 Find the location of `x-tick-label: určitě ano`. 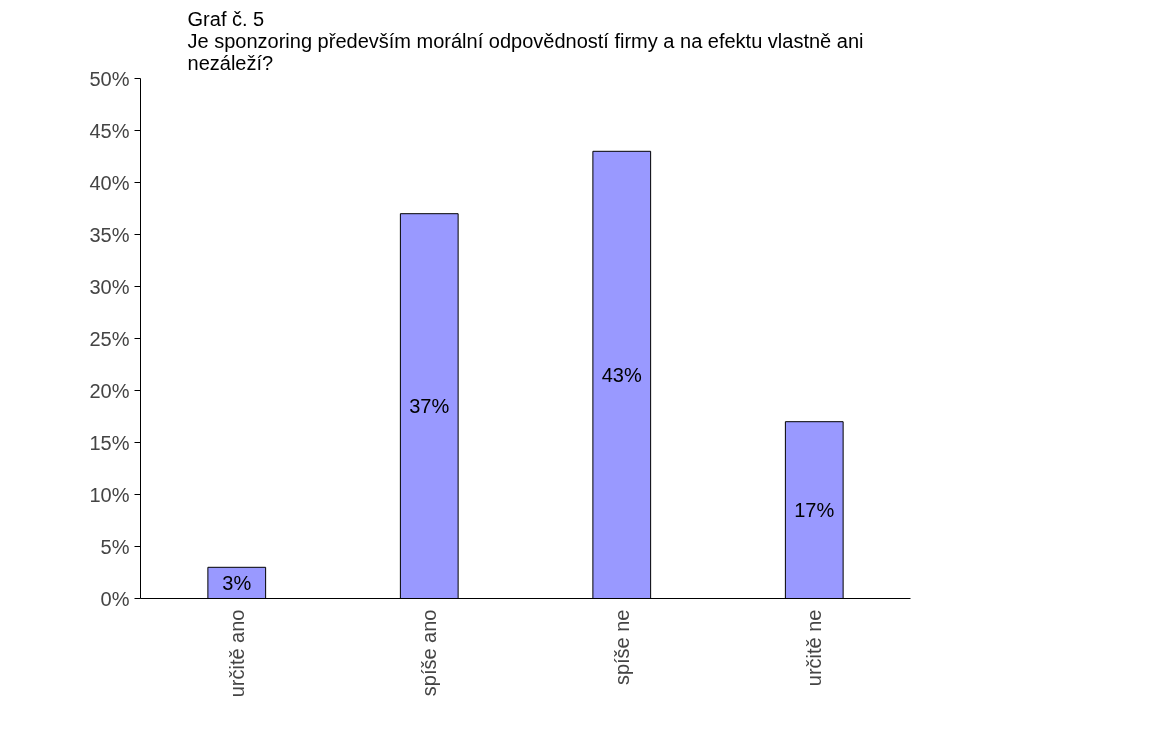

x-tick-label: určitě ano is located at coordinates (236, 653).